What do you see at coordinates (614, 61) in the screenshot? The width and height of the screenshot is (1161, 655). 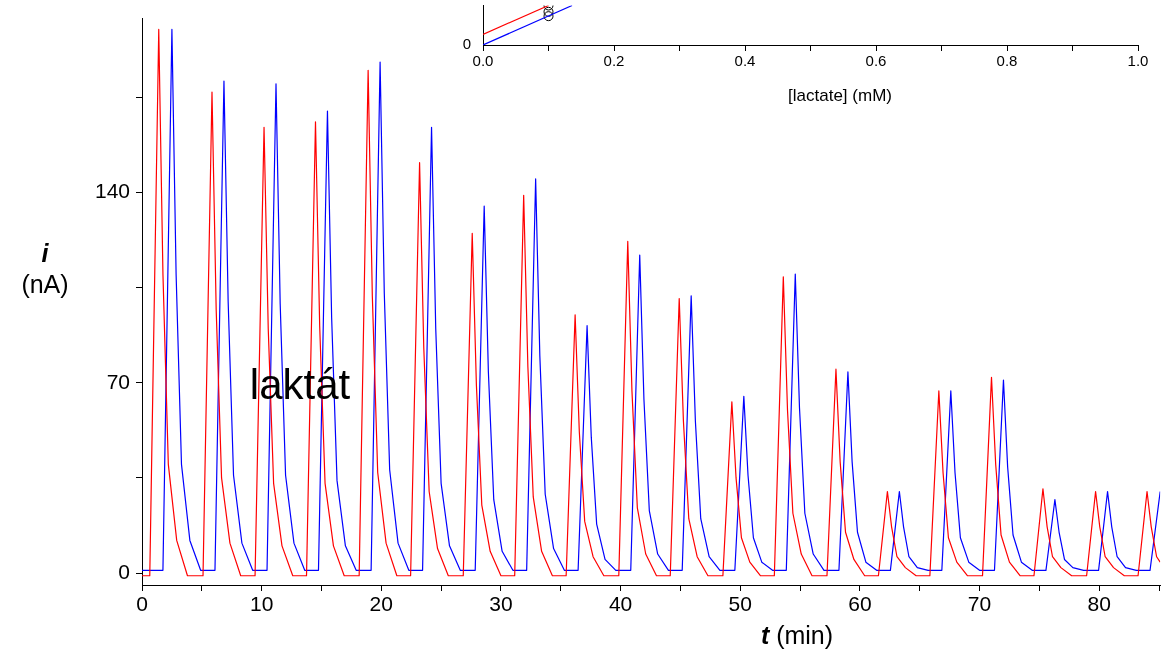 I see `x-tick-label: 0.2` at bounding box center [614, 61].